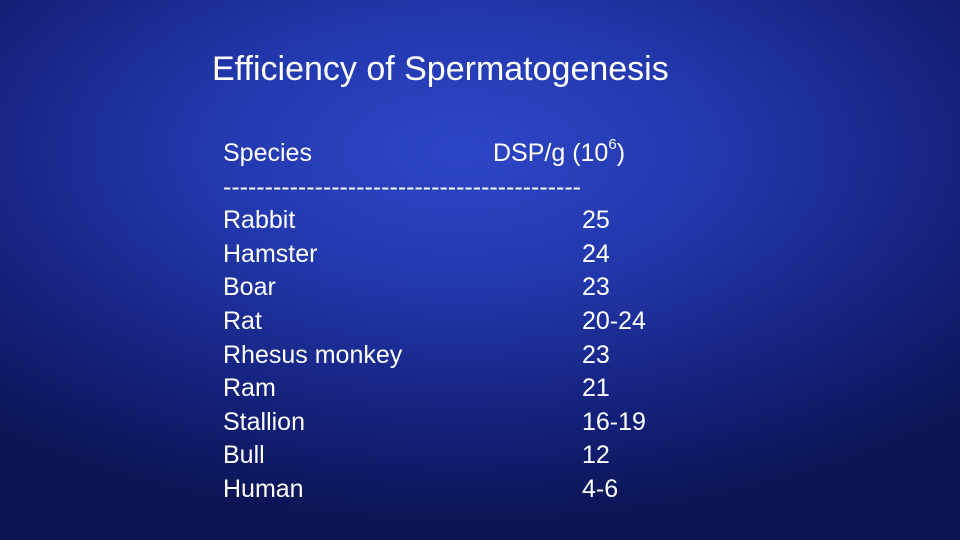  I want to click on header-value-label: DSP/g (106), so click(559, 154).